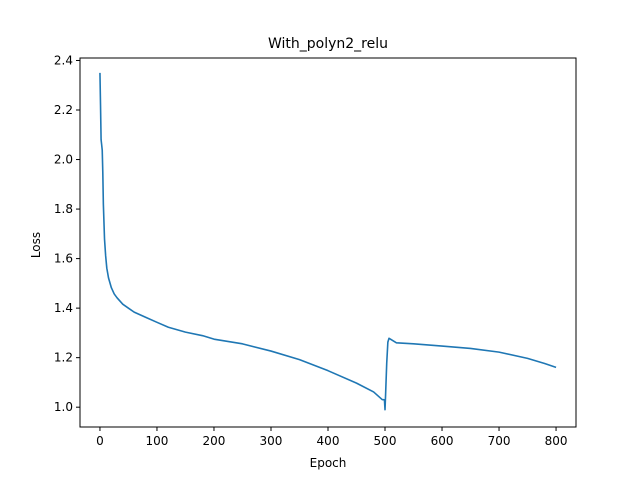 This screenshot has height=480, width=640. Describe the element at coordinates (63, 60) in the screenshot. I see `y-tick-label: 2.4` at that location.